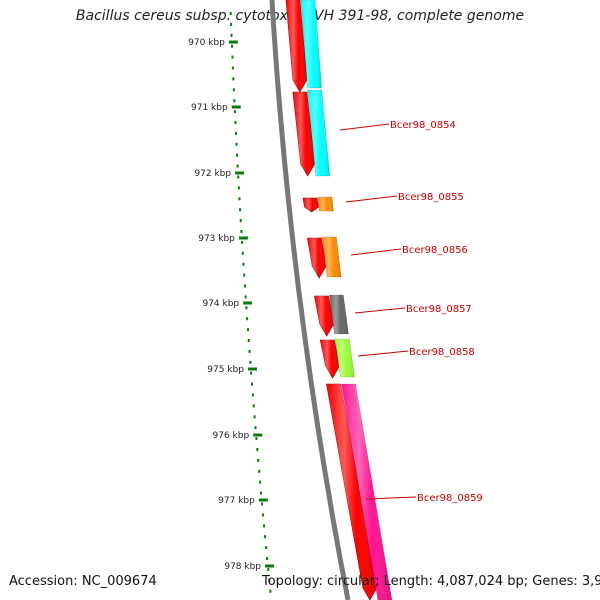  I want to click on backbone-line, so click(310, 300).